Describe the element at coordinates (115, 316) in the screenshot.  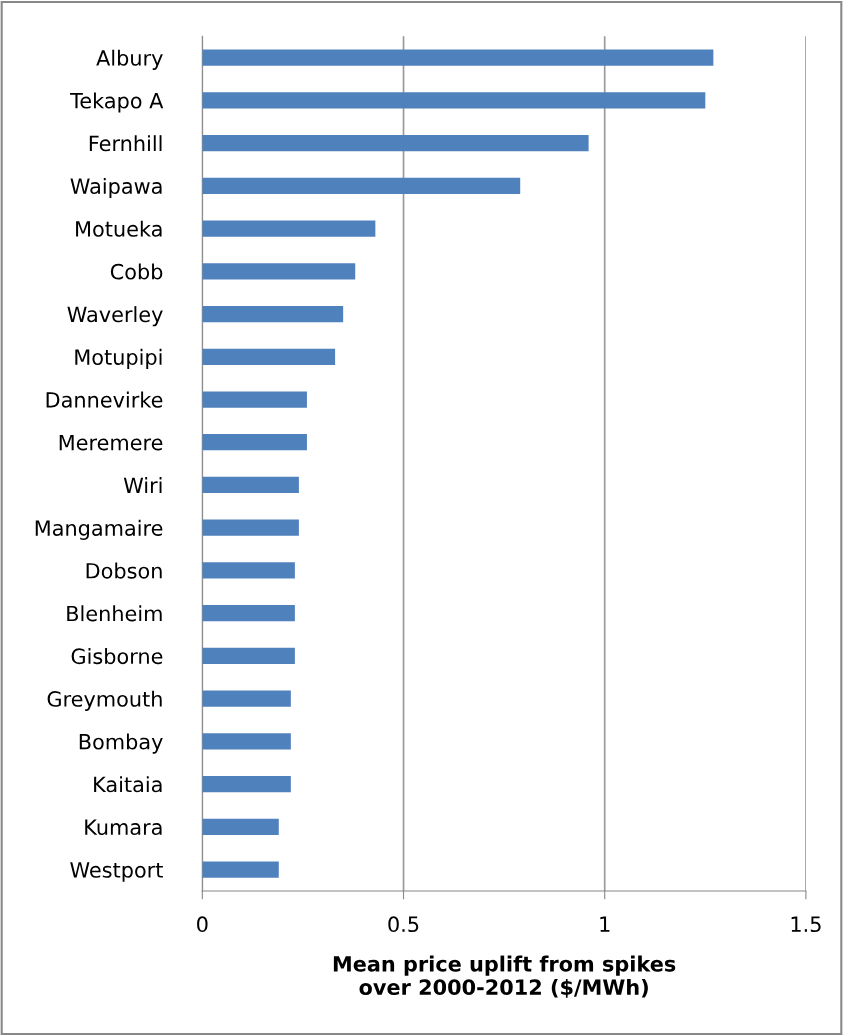
I see `y-tick-label: Waverley` at that location.